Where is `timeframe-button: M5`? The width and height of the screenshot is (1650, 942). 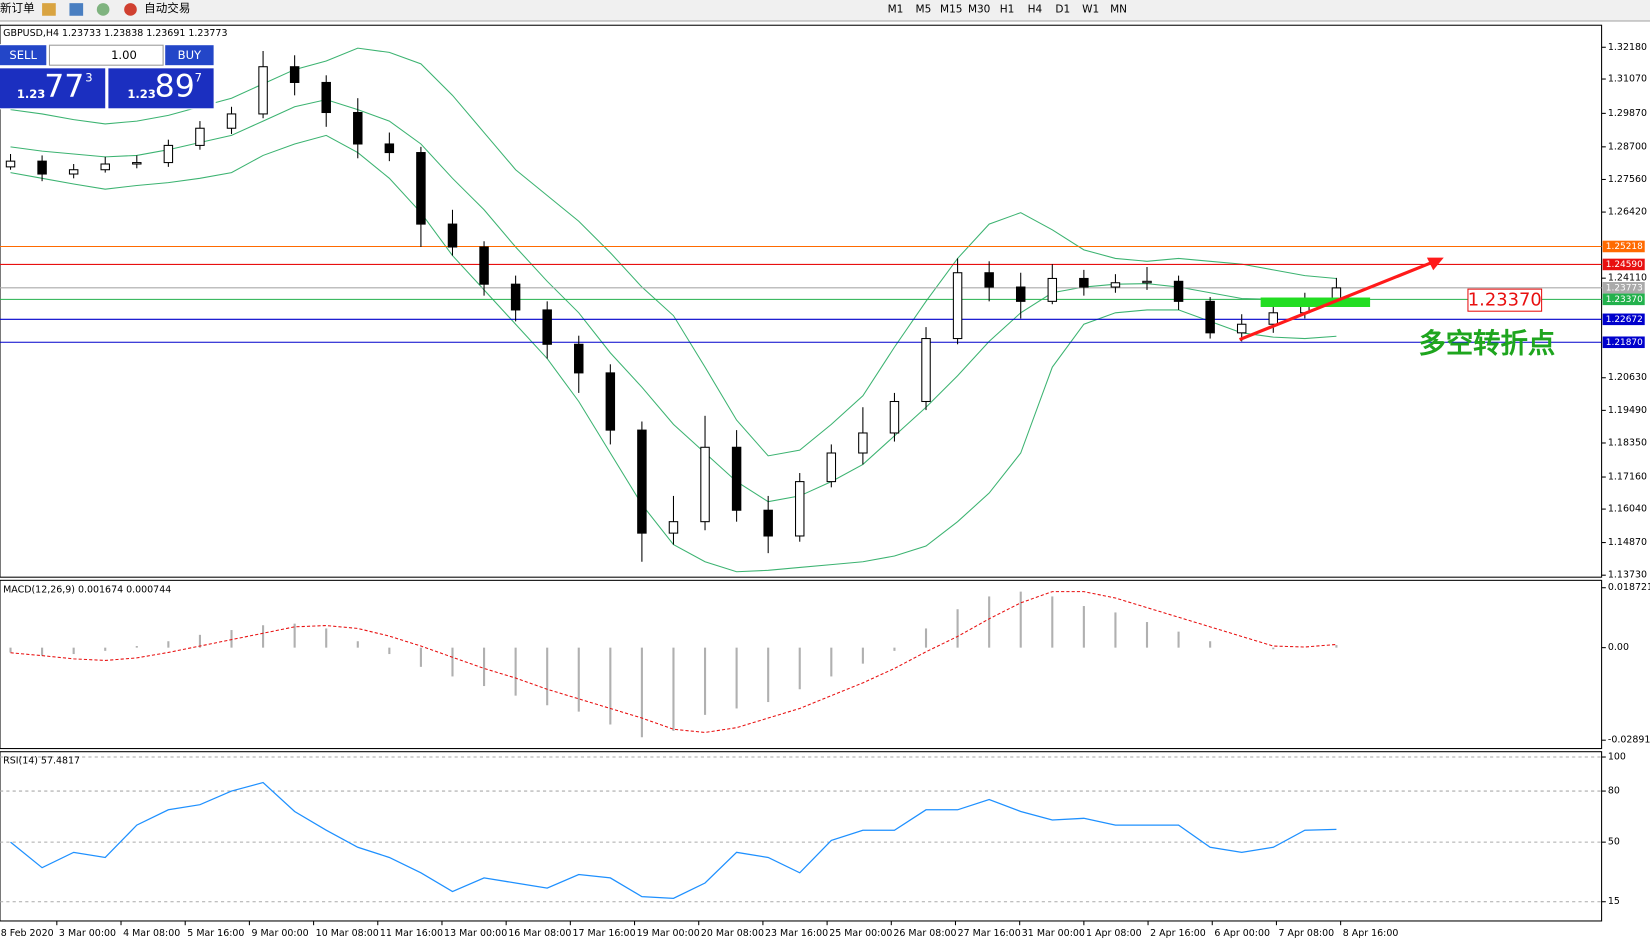 timeframe-button: M5 is located at coordinates (924, 9).